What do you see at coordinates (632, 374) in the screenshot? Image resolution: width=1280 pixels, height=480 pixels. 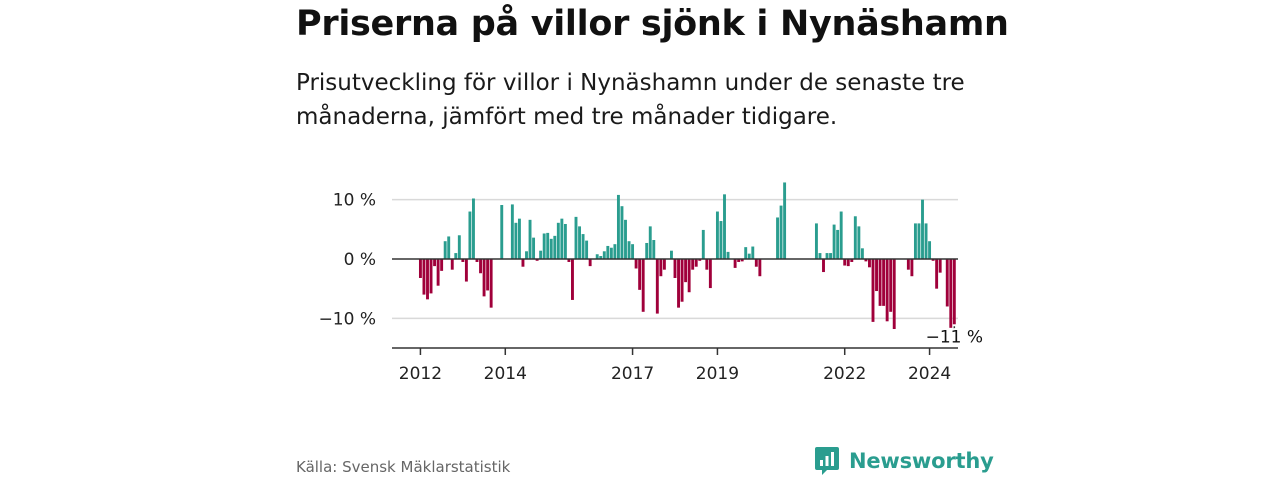 I see `x-tick-label: 2017` at bounding box center [632, 374].